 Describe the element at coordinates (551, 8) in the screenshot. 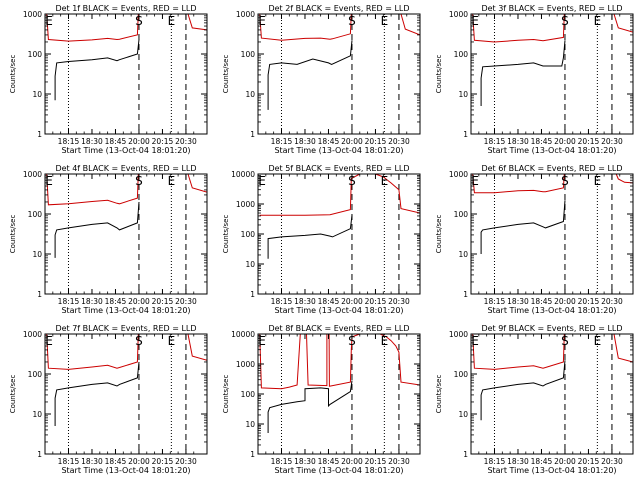

I see `panel-title: Det 3f BLACK = Events, RED = LLD` at that location.